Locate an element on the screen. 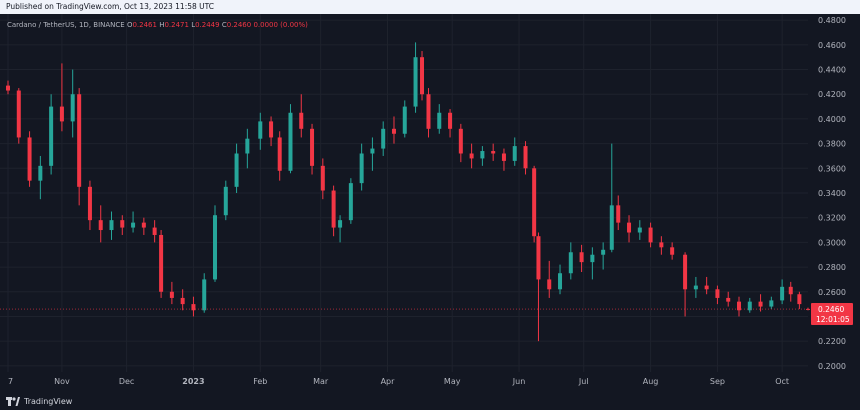  x-tick-label: Feb is located at coordinates (260, 381).